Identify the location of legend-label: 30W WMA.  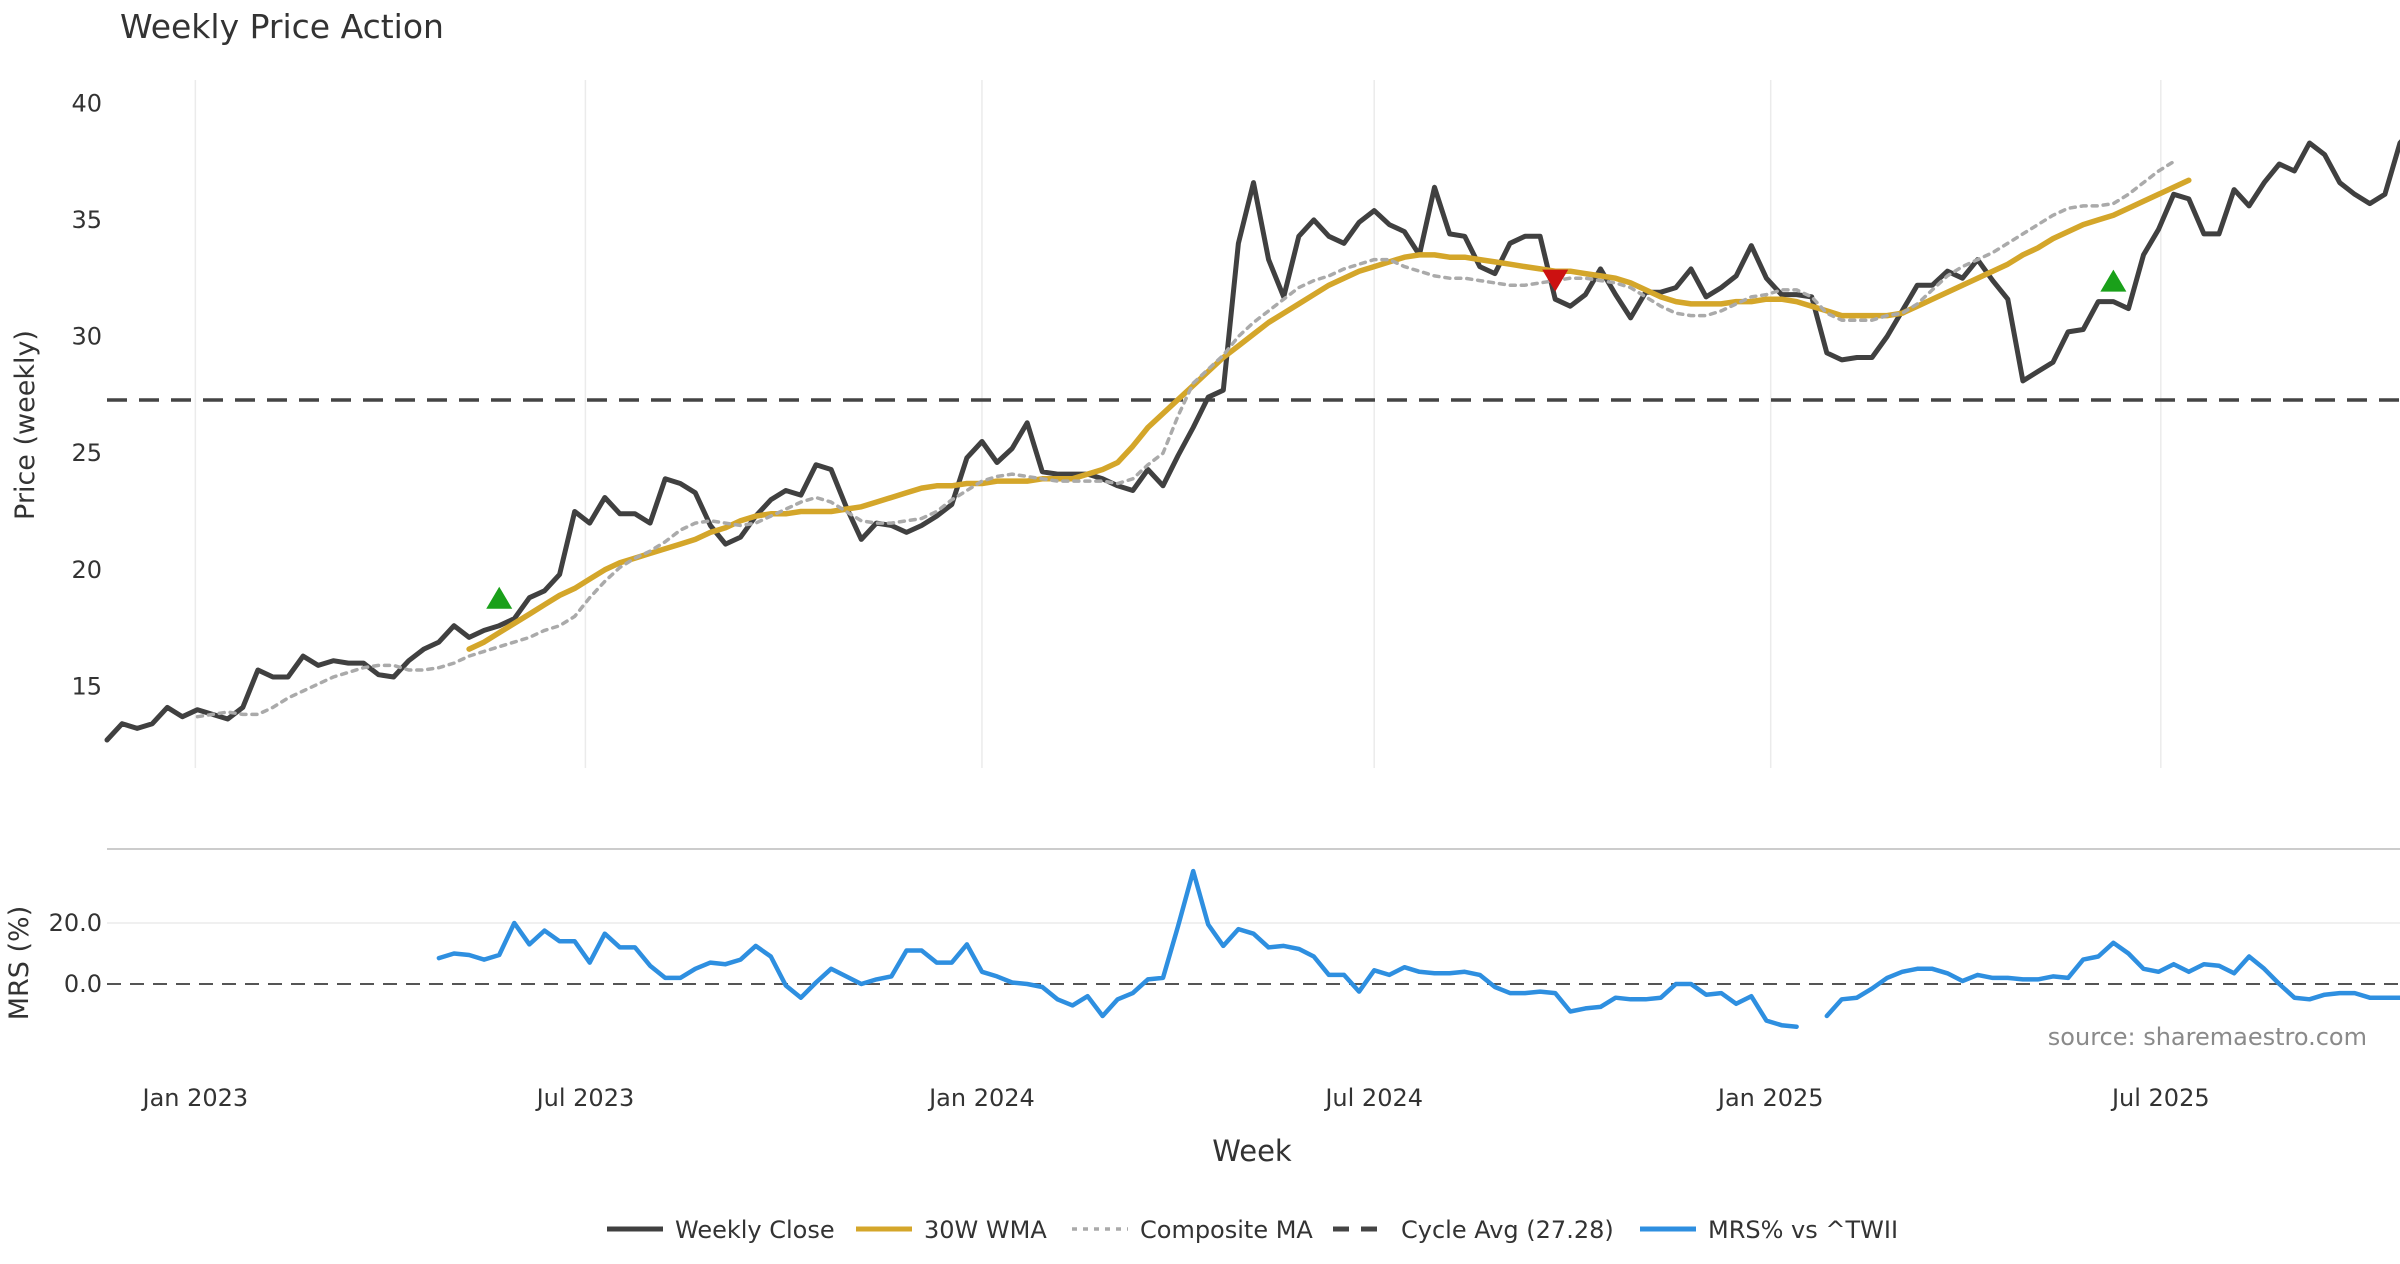
(985, 1230).